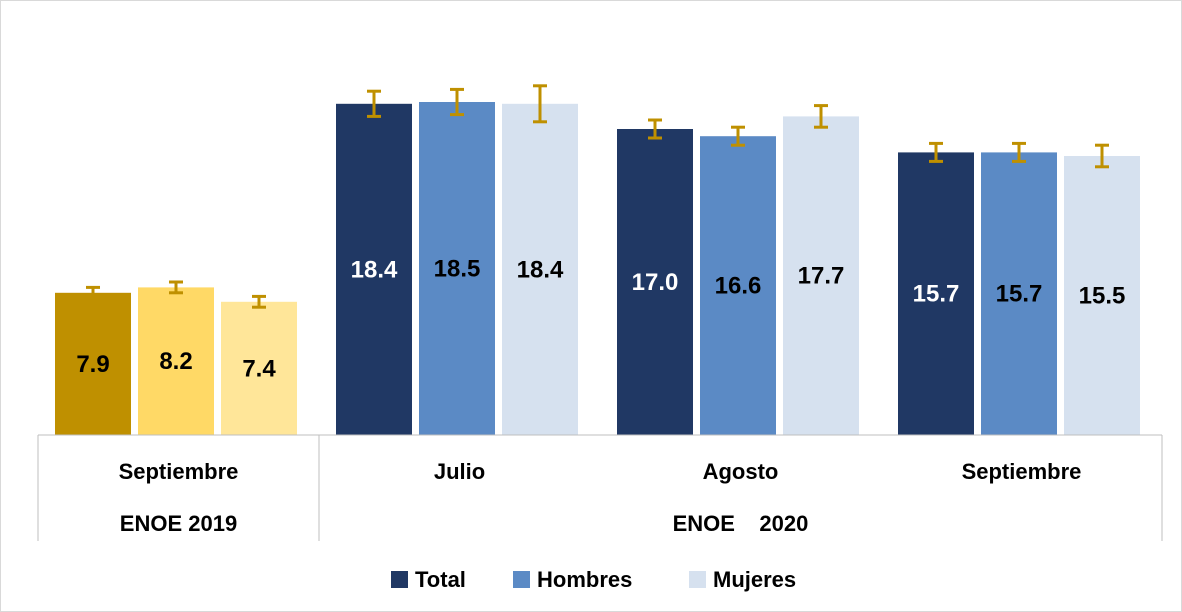  I want to click on legend: Total Hombres Mujeres, so click(593, 579).